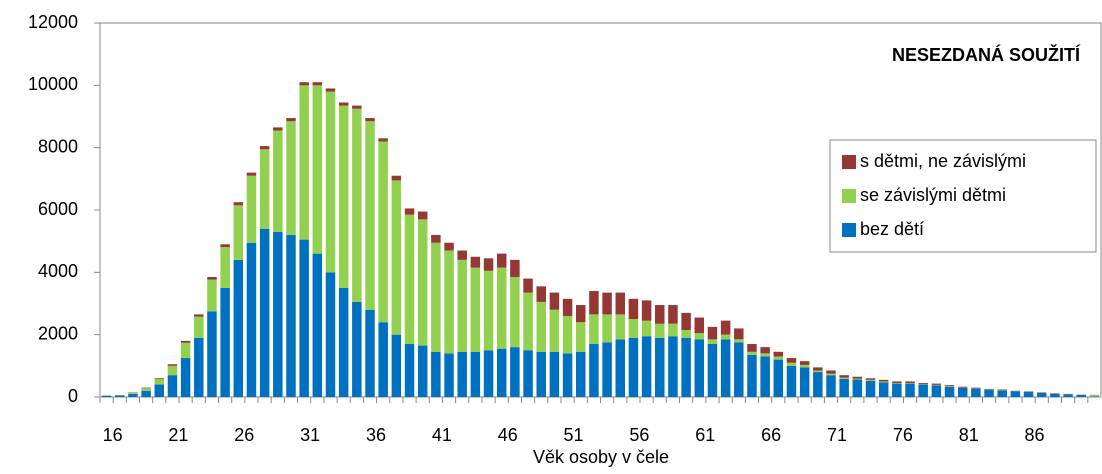  Describe the element at coordinates (892, 229) in the screenshot. I see `legend-label: bez dětí` at that location.